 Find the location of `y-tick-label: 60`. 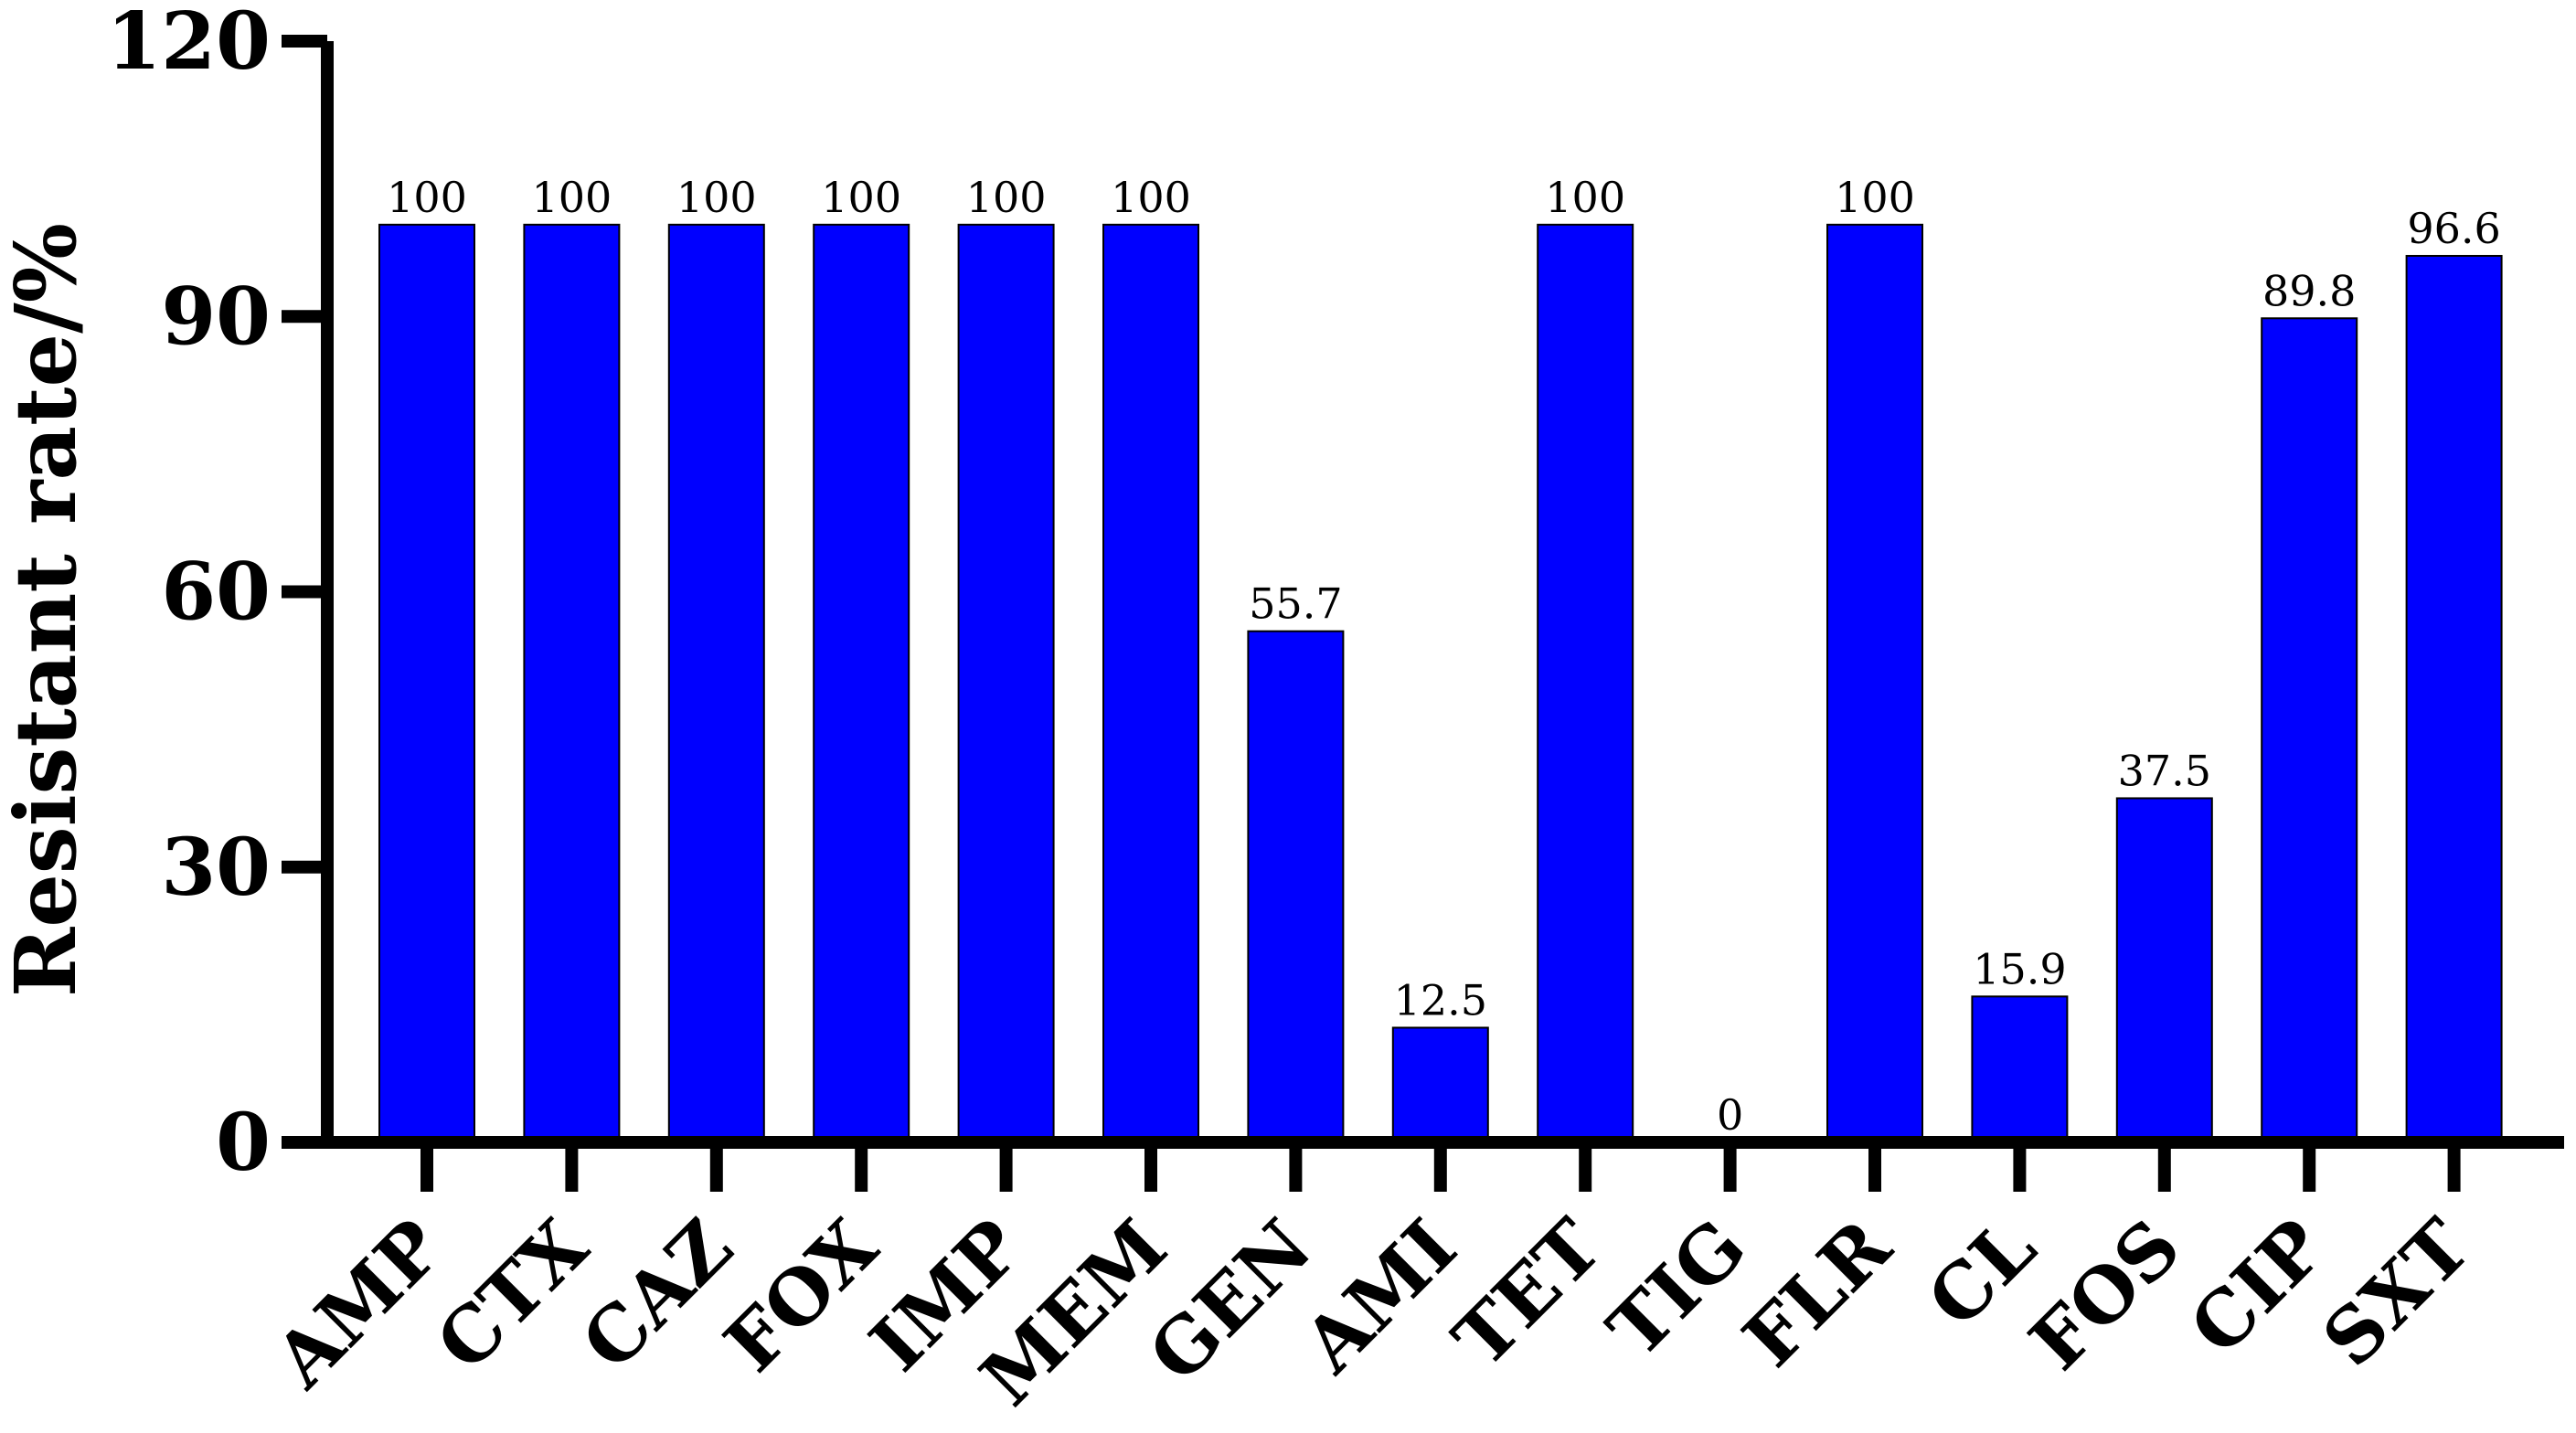

y-tick-label: 60 is located at coordinates (216, 593).